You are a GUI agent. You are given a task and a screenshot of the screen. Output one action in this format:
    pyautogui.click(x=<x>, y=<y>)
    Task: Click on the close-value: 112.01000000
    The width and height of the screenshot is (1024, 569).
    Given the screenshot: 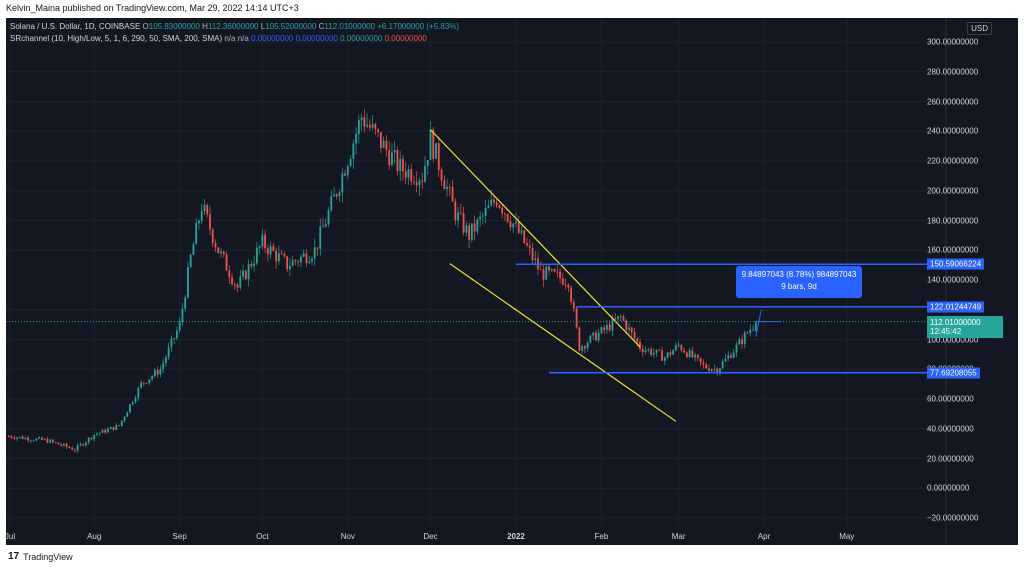 What is the action you would take?
    pyautogui.click(x=349, y=26)
    